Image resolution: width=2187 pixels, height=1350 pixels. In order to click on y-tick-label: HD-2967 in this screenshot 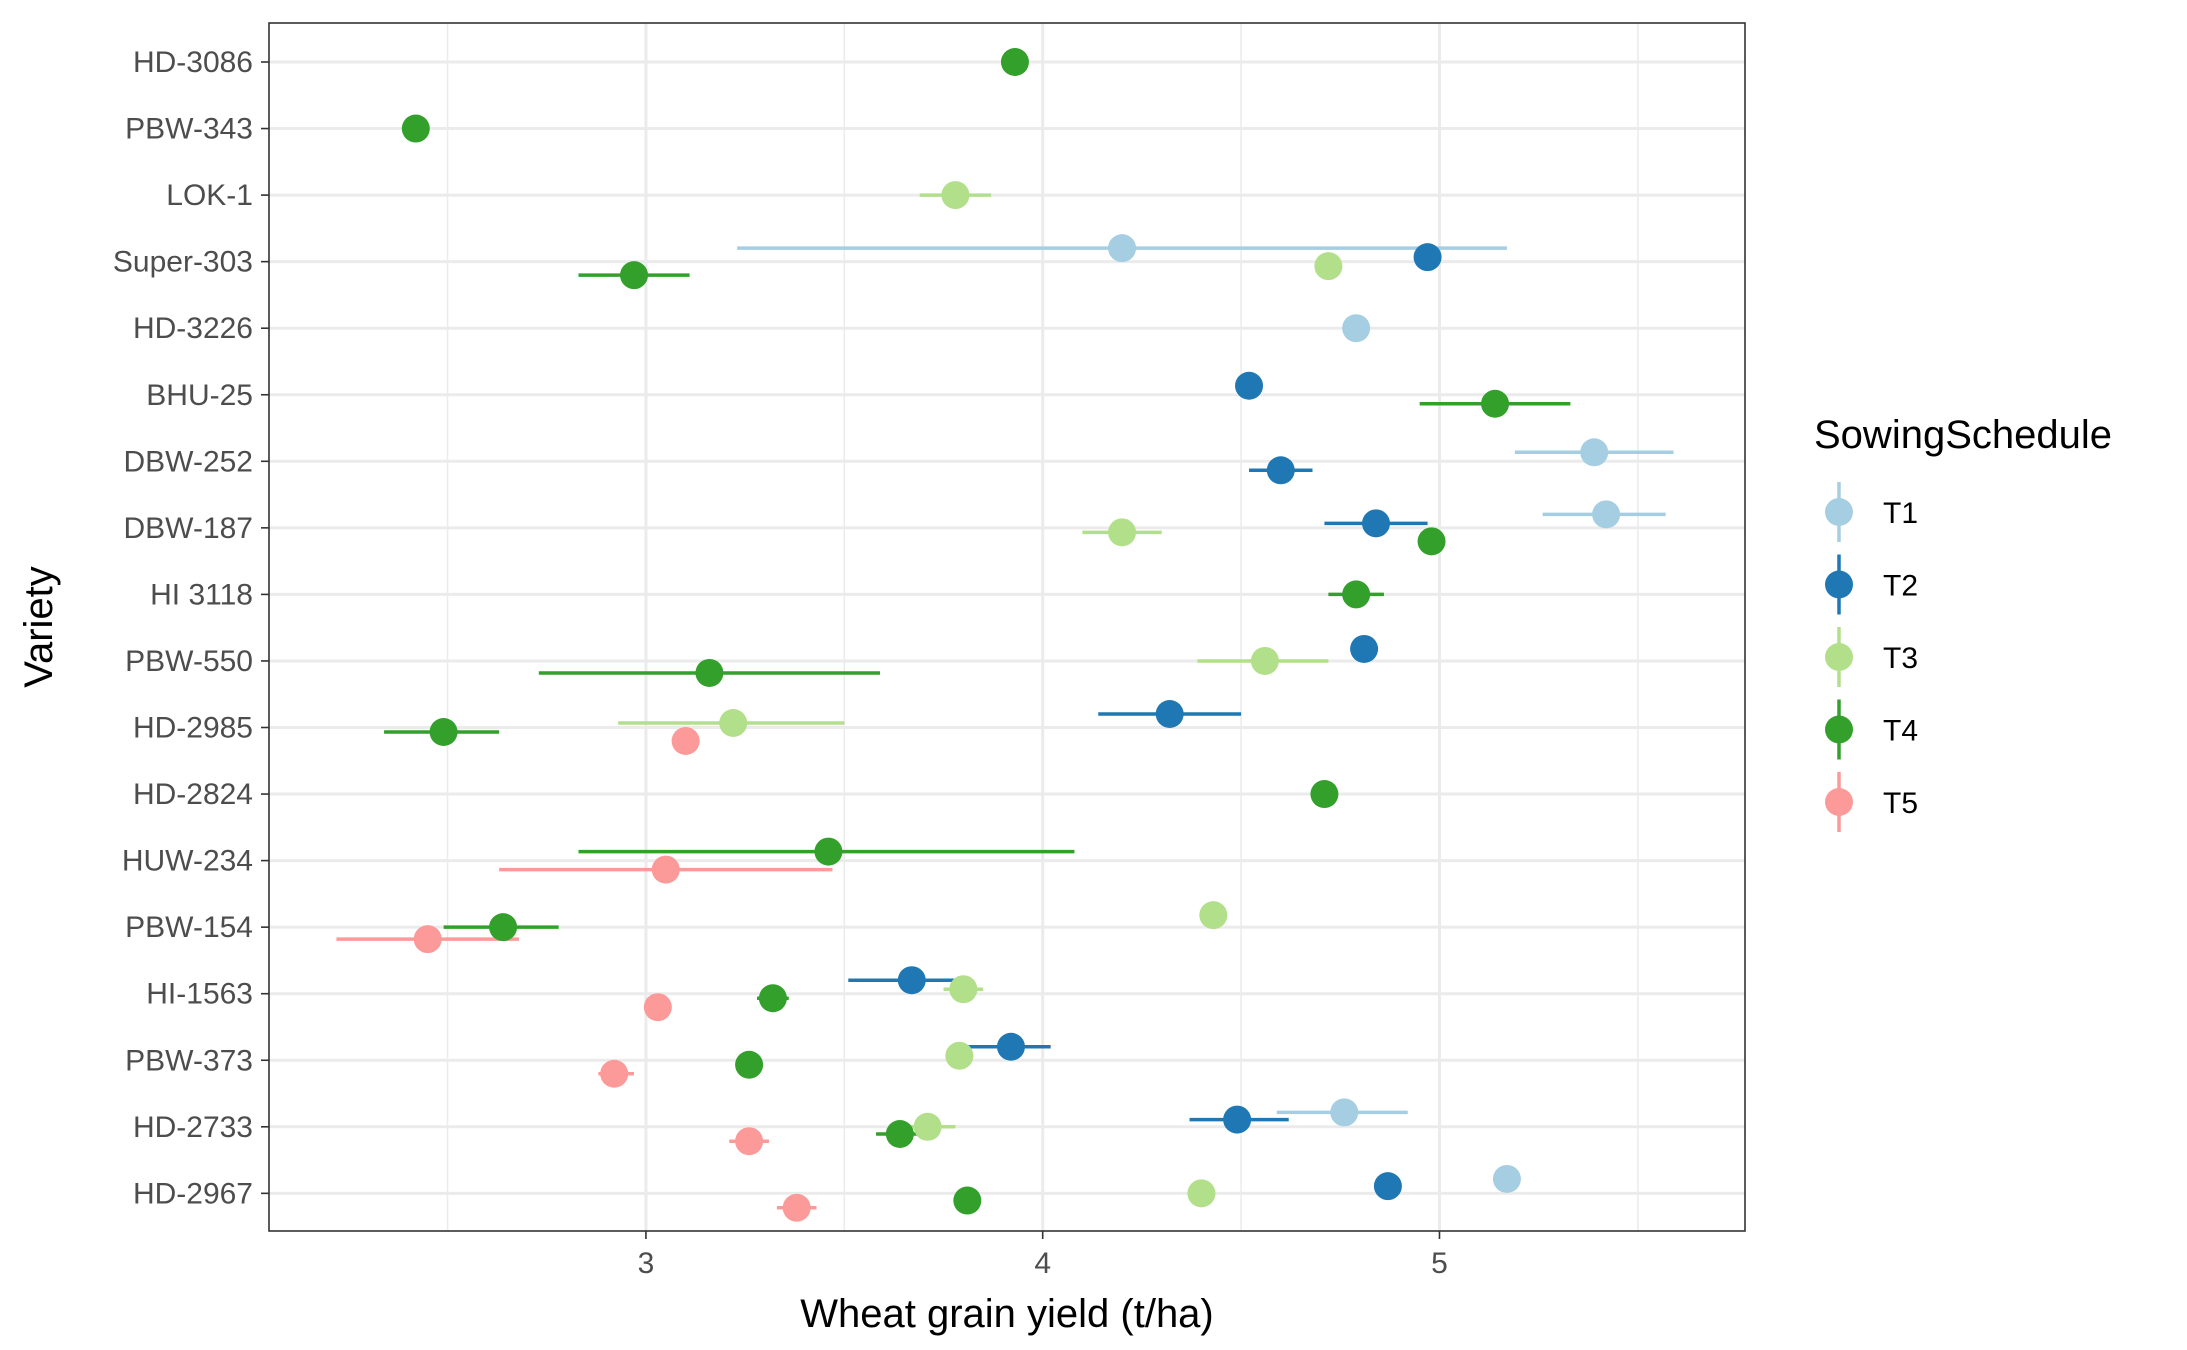, I will do `click(193, 1193)`.